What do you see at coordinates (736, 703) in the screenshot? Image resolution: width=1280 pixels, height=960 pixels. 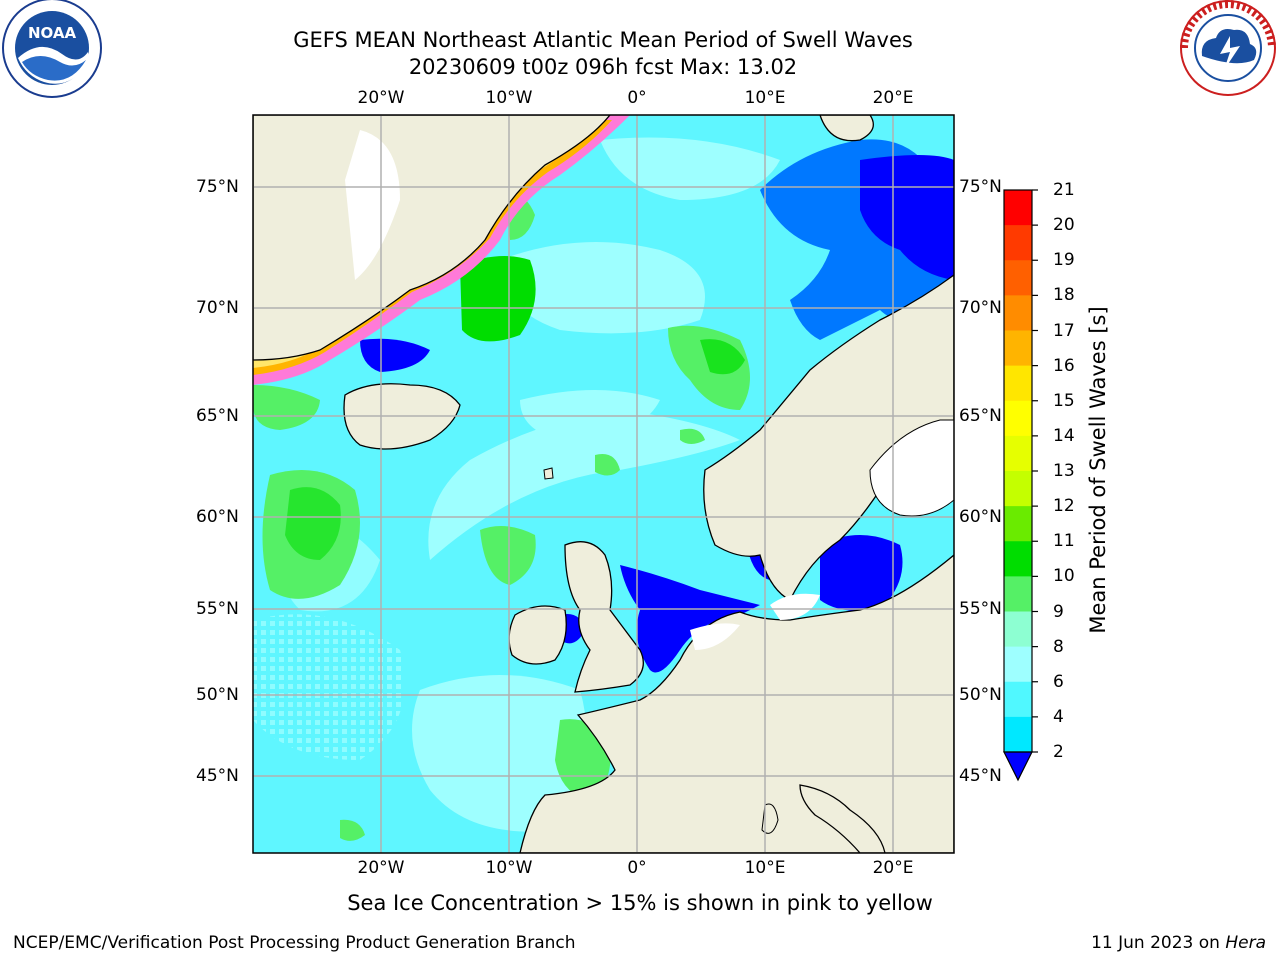 I see `europe-land` at bounding box center [736, 703].